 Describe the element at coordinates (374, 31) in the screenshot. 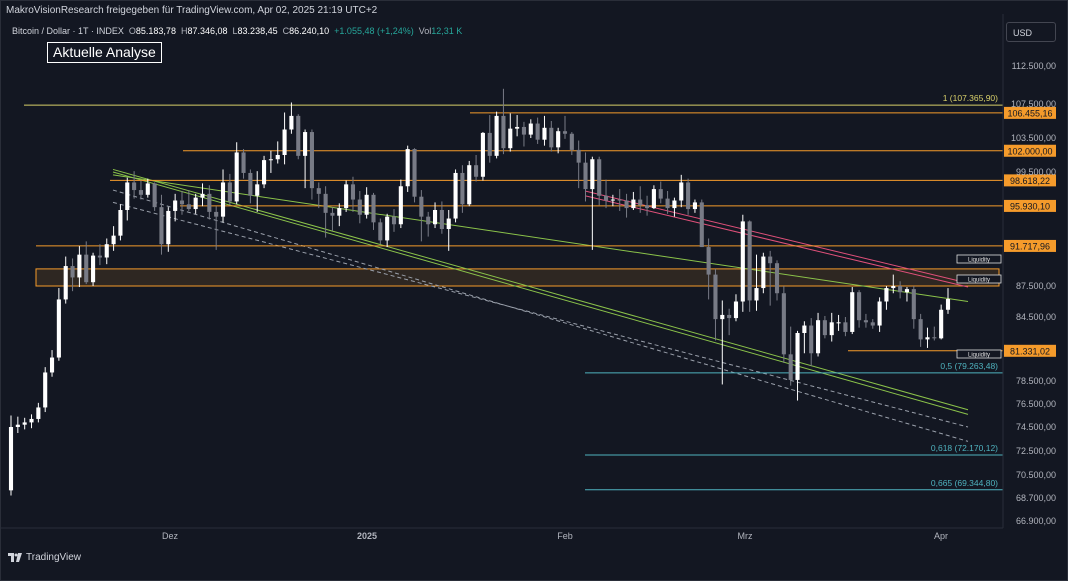

I see `change-value: +1.055,48 (+1,24%)` at that location.